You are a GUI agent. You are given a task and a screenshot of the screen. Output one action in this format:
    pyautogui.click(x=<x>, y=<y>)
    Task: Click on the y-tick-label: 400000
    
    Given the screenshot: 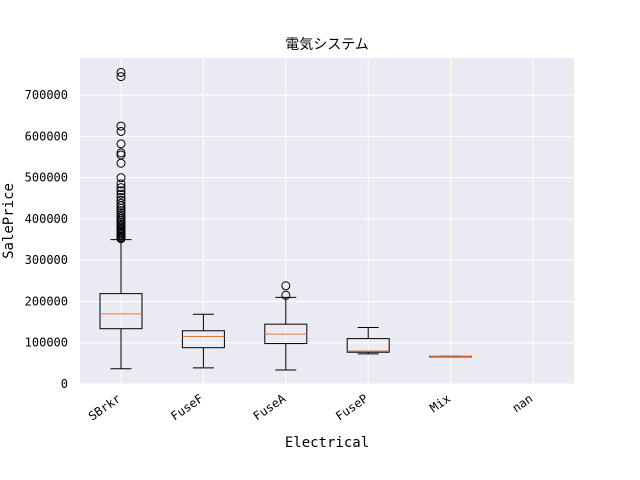 What is the action you would take?
    pyautogui.click(x=46, y=219)
    